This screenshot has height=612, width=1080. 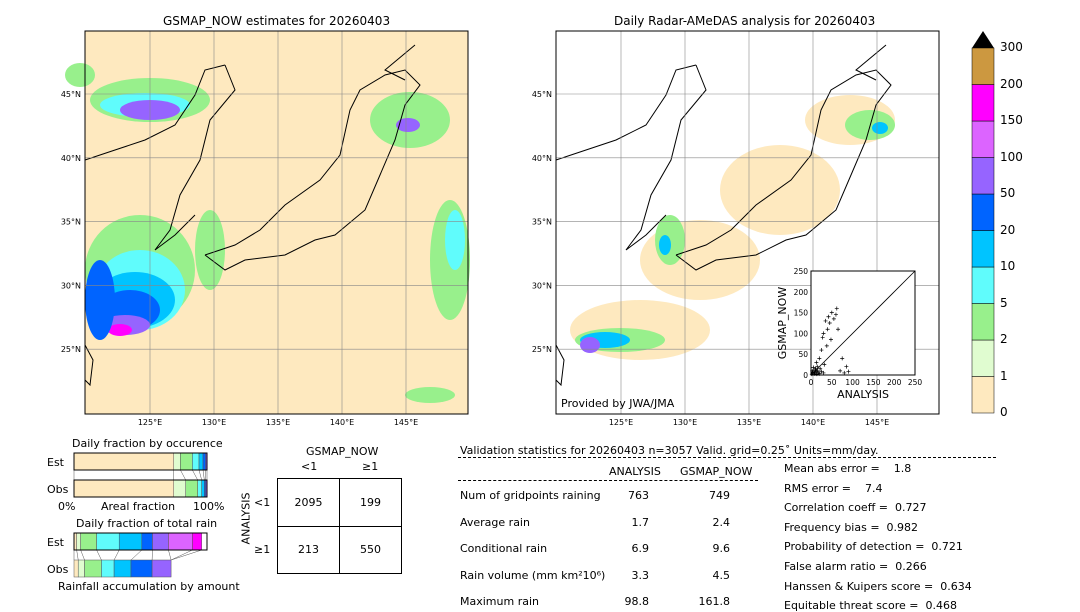 What do you see at coordinates (721, 522) in the screenshot?
I see `stat-gsmap: 2.4` at bounding box center [721, 522].